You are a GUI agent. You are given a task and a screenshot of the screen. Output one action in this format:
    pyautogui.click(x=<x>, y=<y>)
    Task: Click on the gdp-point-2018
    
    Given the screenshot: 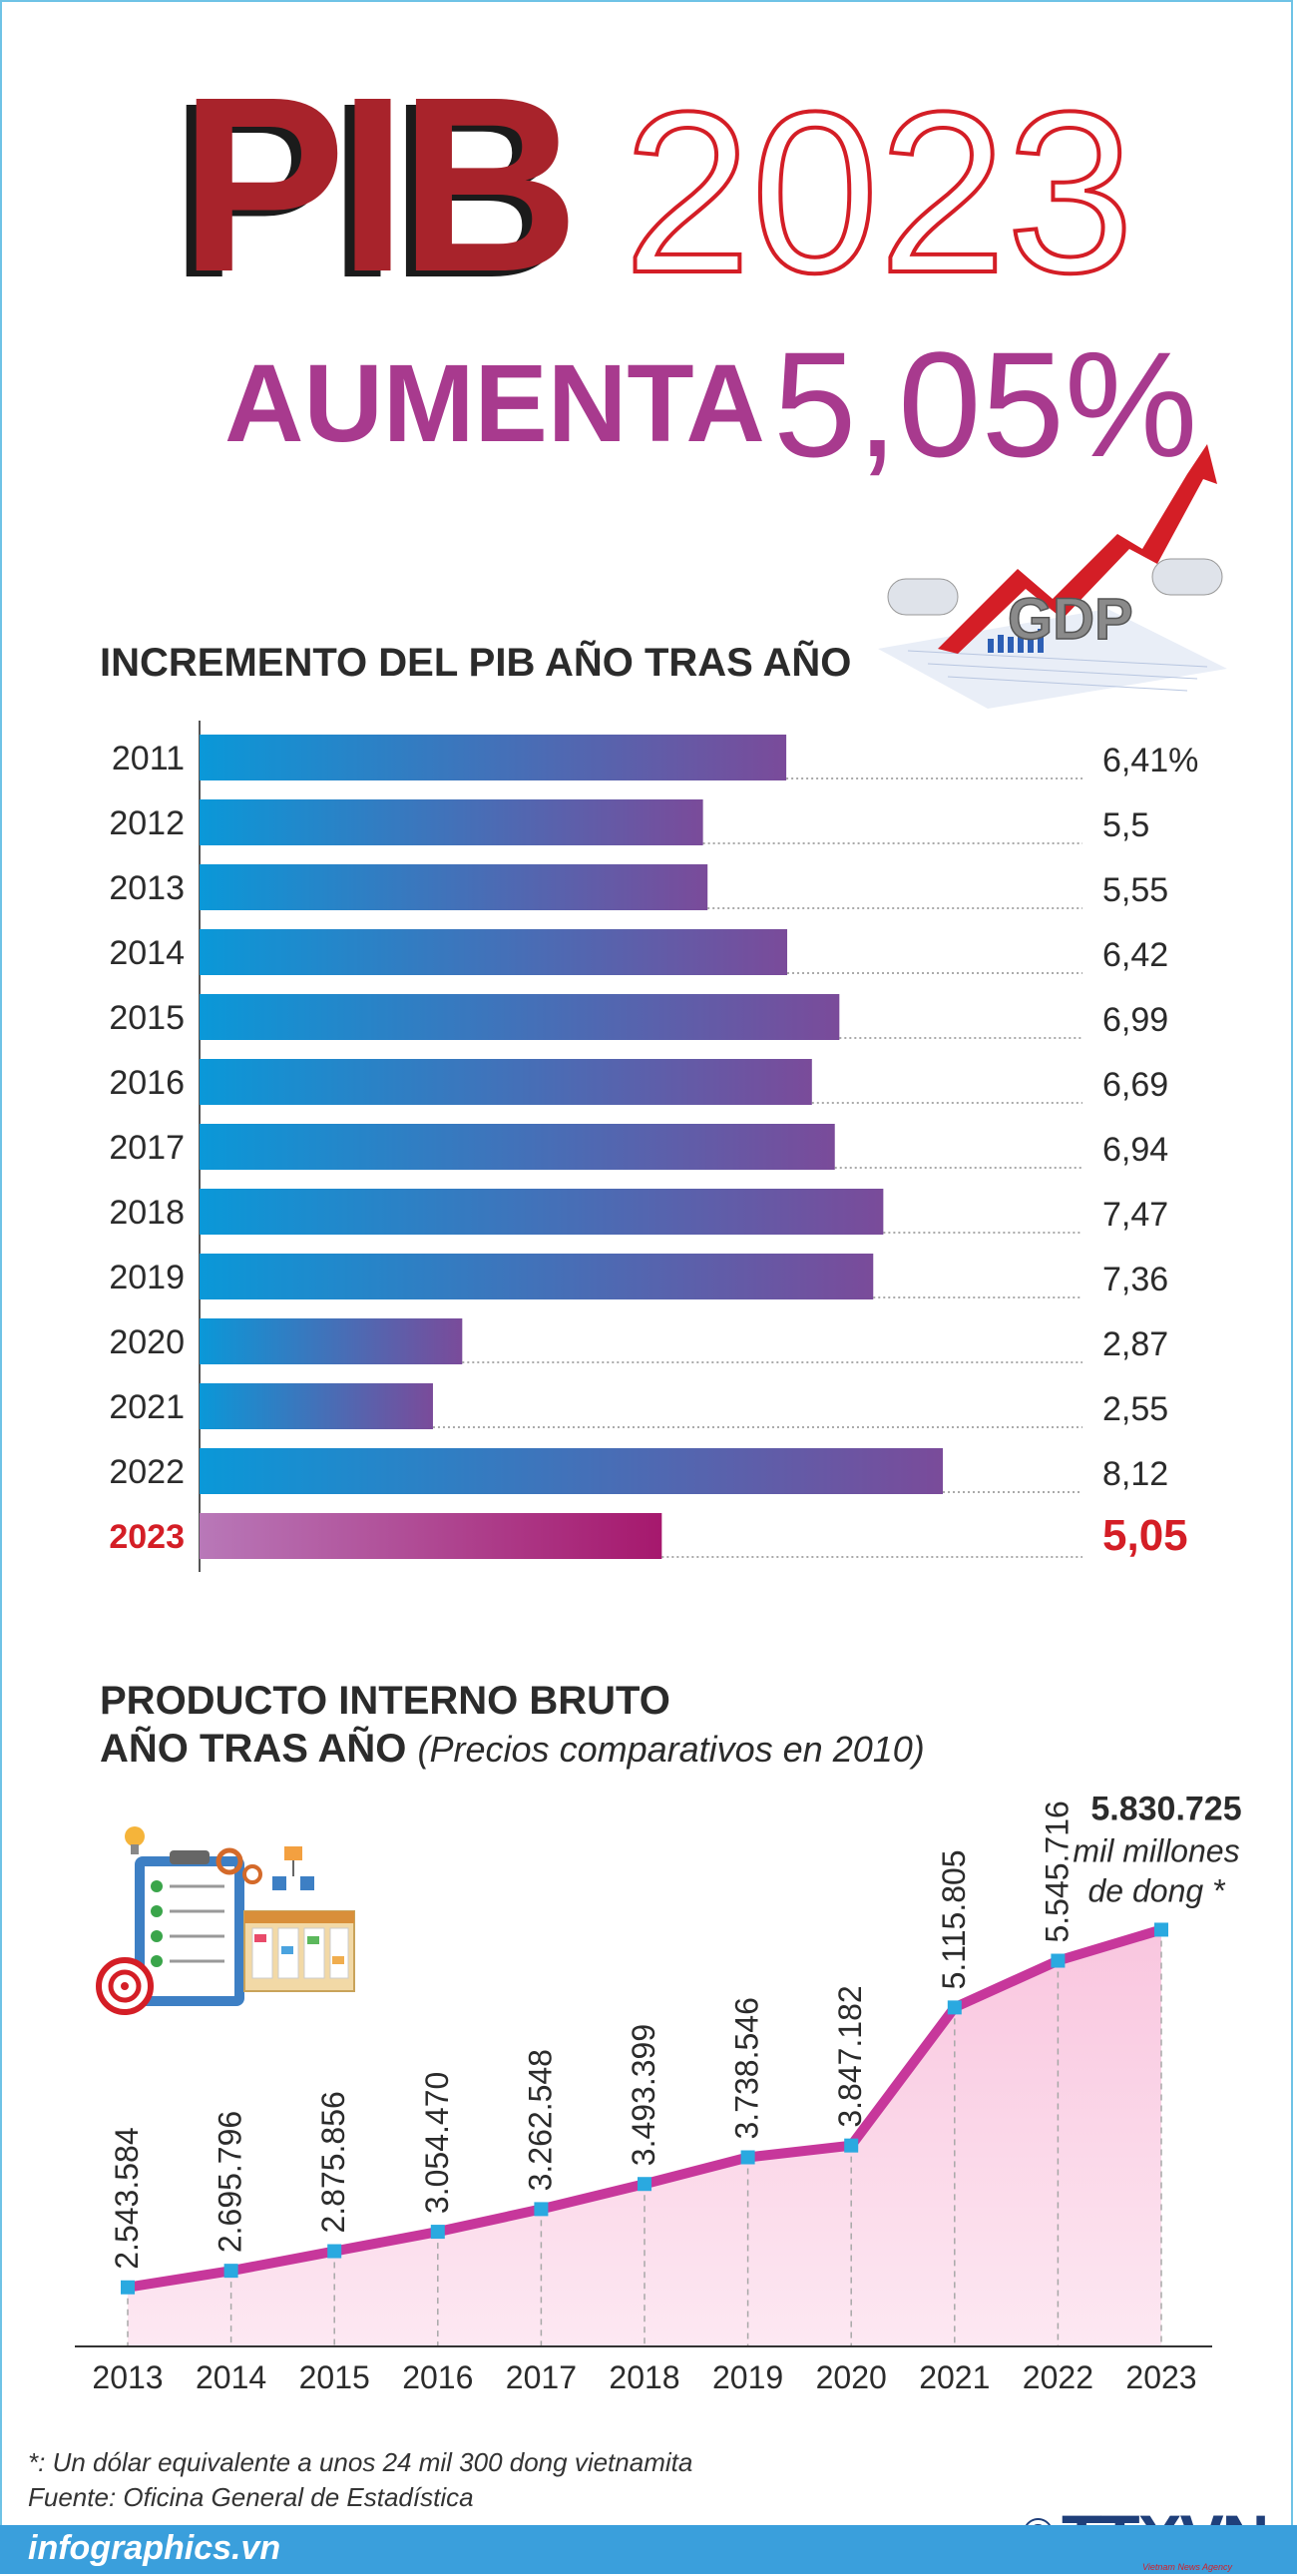 What is the action you would take?
    pyautogui.click(x=644, y=2185)
    